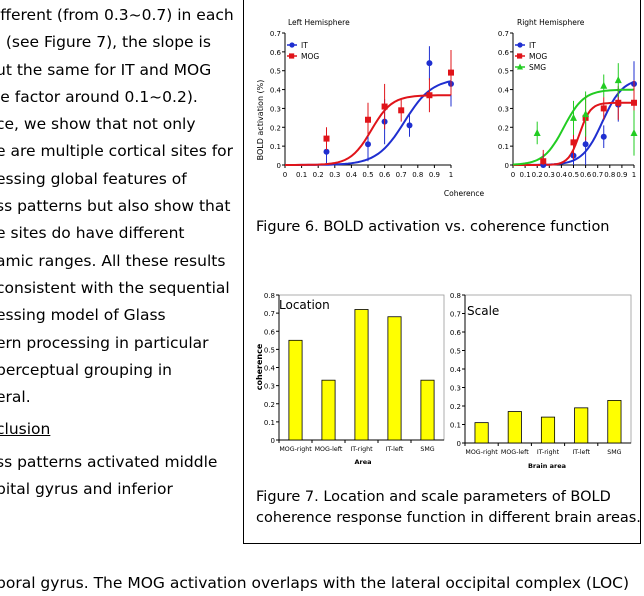 The width and height of the screenshot is (644, 596). What do you see at coordinates (483, 311) in the screenshot?
I see `fig7-right-title: Scale` at bounding box center [483, 311].